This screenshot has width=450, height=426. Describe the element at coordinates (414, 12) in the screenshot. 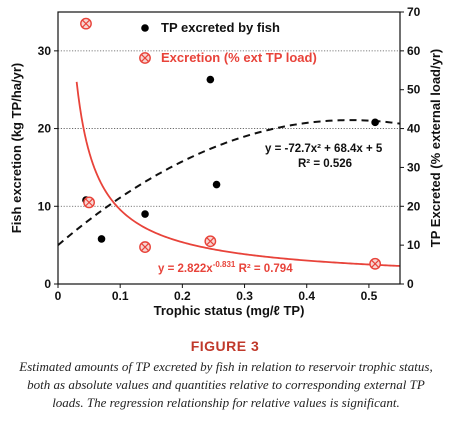

I see `y-right-tick-label: 70` at that location.